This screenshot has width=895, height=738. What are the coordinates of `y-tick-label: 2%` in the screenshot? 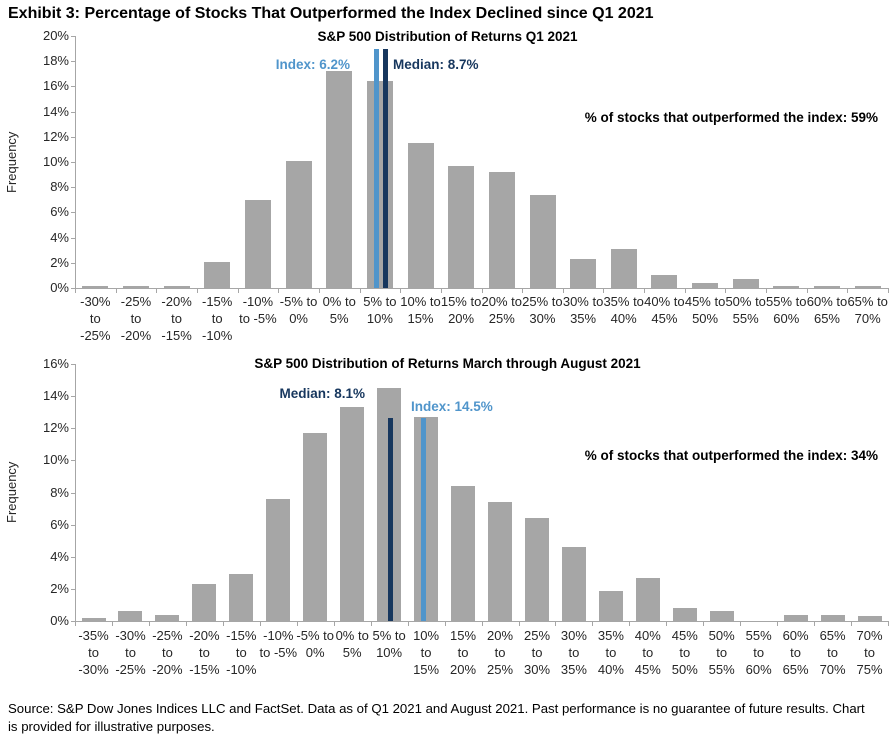 It's located at (59, 588).